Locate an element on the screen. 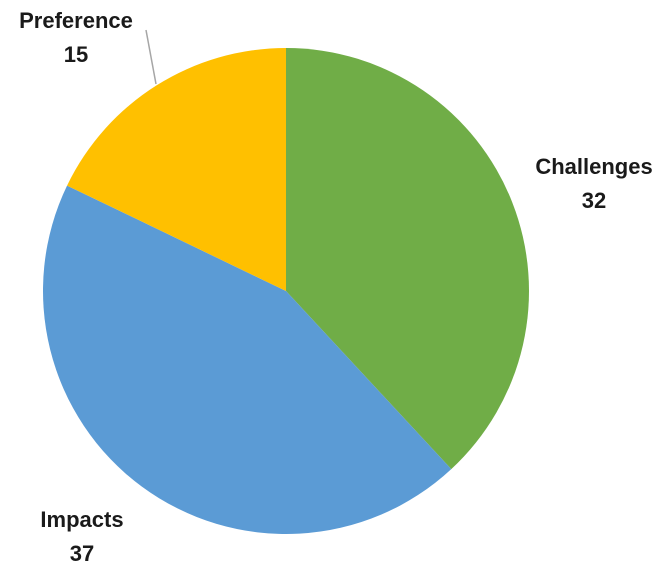 The image size is (665, 562). data-label-name-challenges: Challenges is located at coordinates (593, 166).